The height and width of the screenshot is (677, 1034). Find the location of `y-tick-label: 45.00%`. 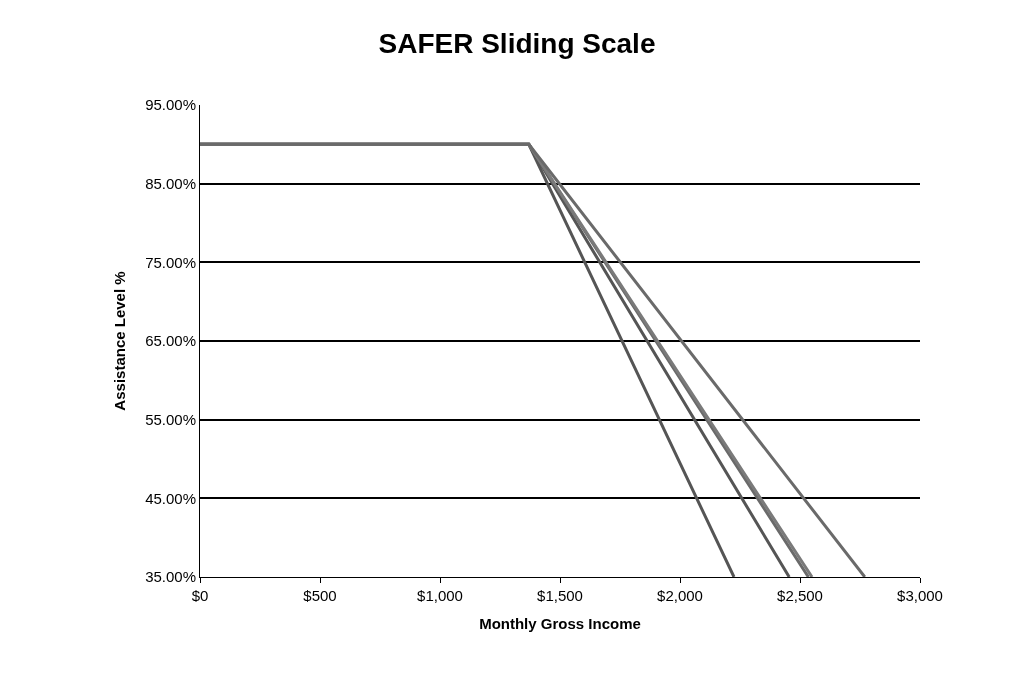

y-tick-label: 45.00% is located at coordinates (170, 498).